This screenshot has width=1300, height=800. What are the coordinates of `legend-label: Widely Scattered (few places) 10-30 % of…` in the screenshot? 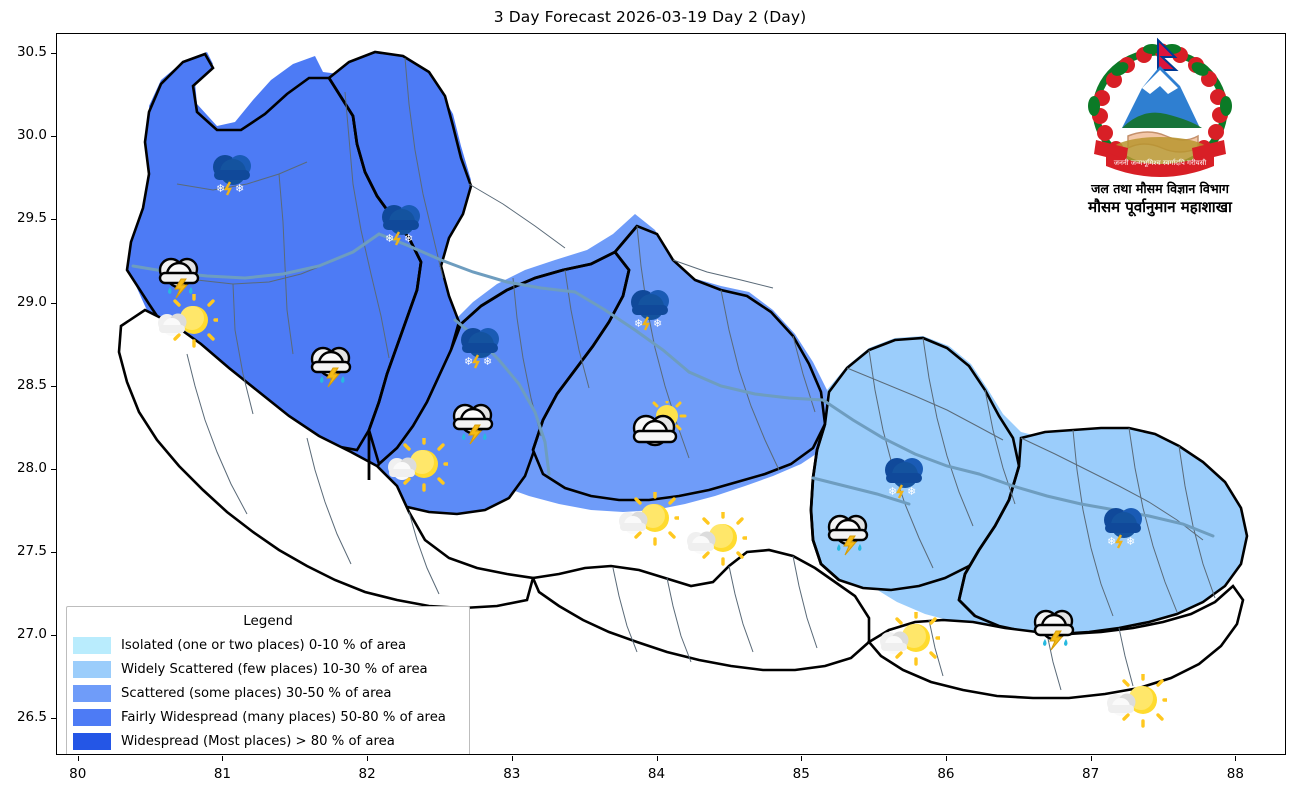 It's located at (274, 669).